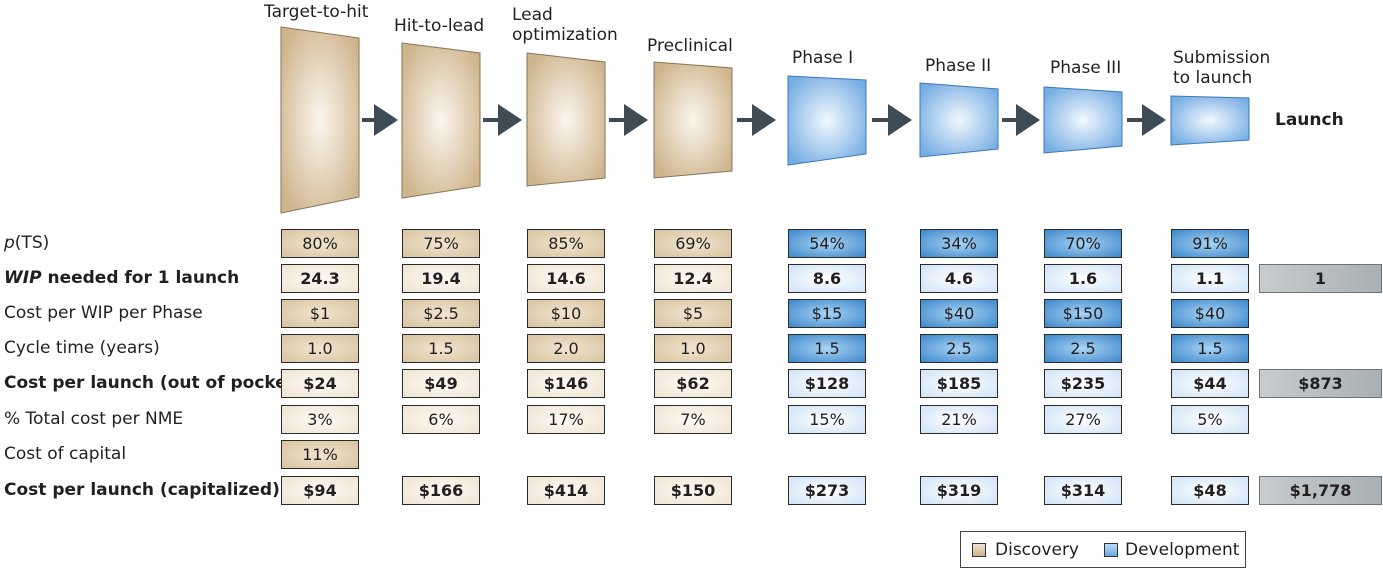 The width and height of the screenshot is (1383, 571). I want to click on legend: Discovery Development, so click(1103, 549).